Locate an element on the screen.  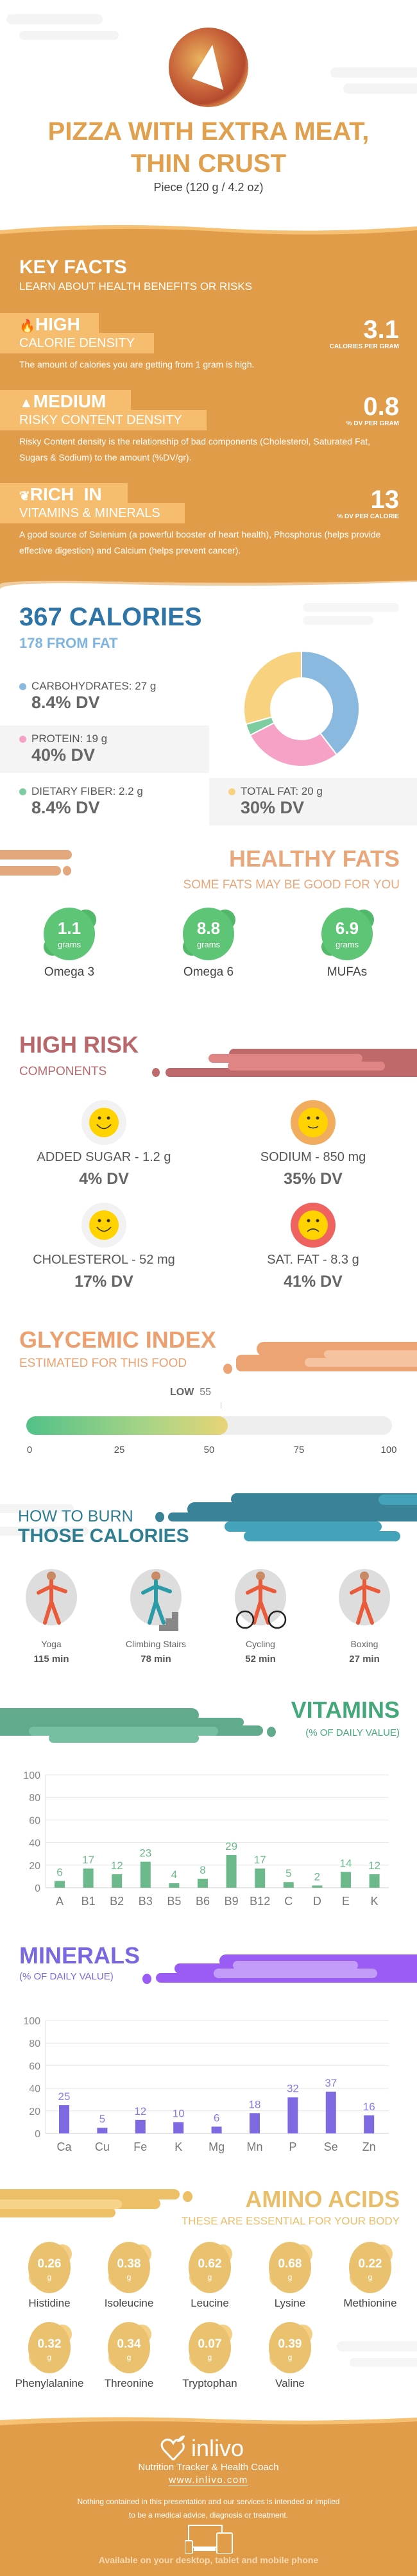
burn-title-line2: THOSE CALORIES is located at coordinates (103, 1535).